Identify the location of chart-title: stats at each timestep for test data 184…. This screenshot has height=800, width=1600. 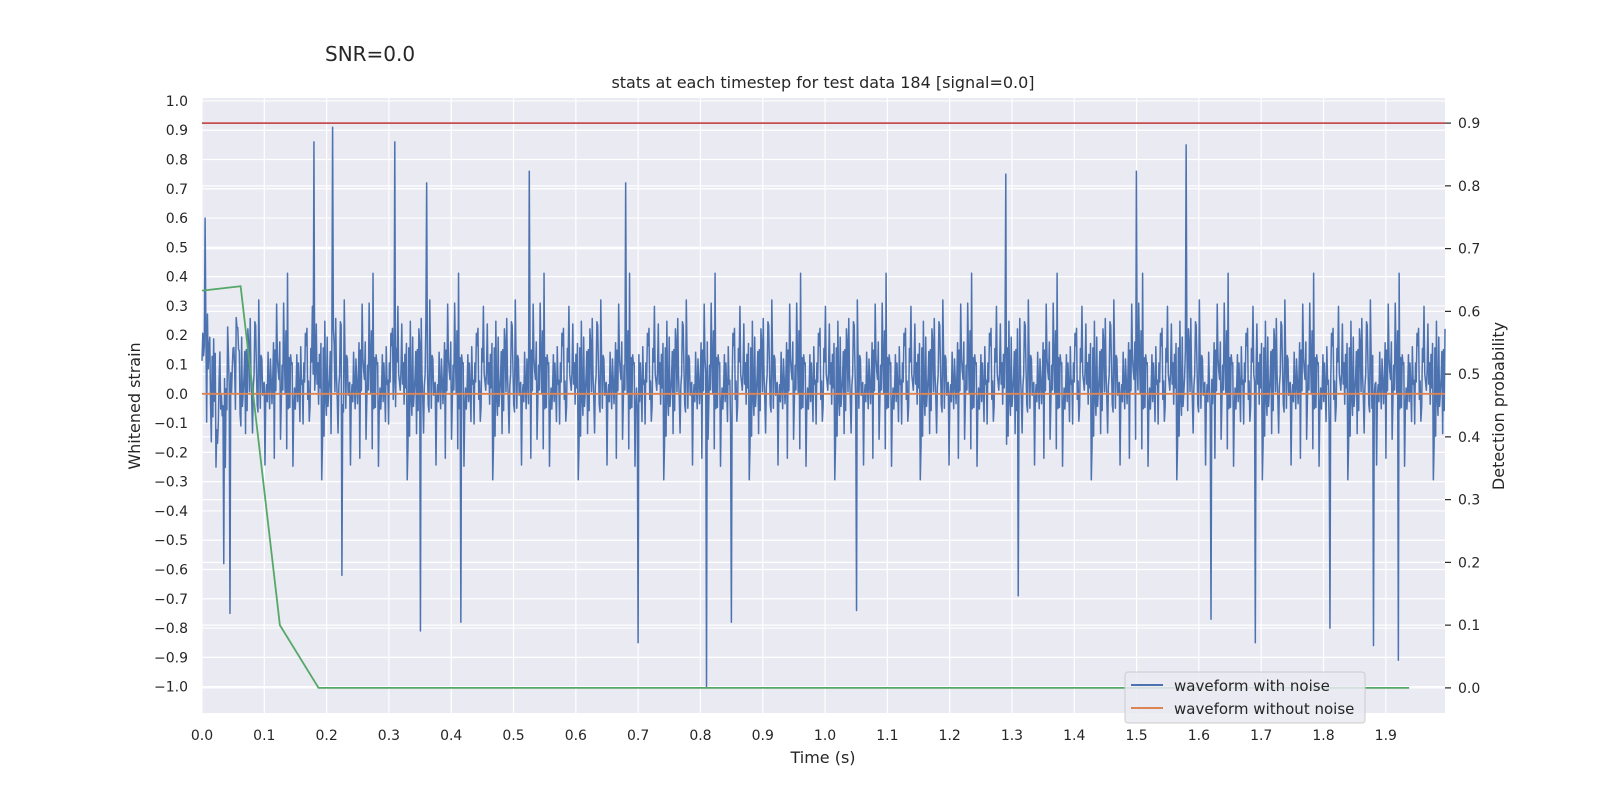
(822, 82).